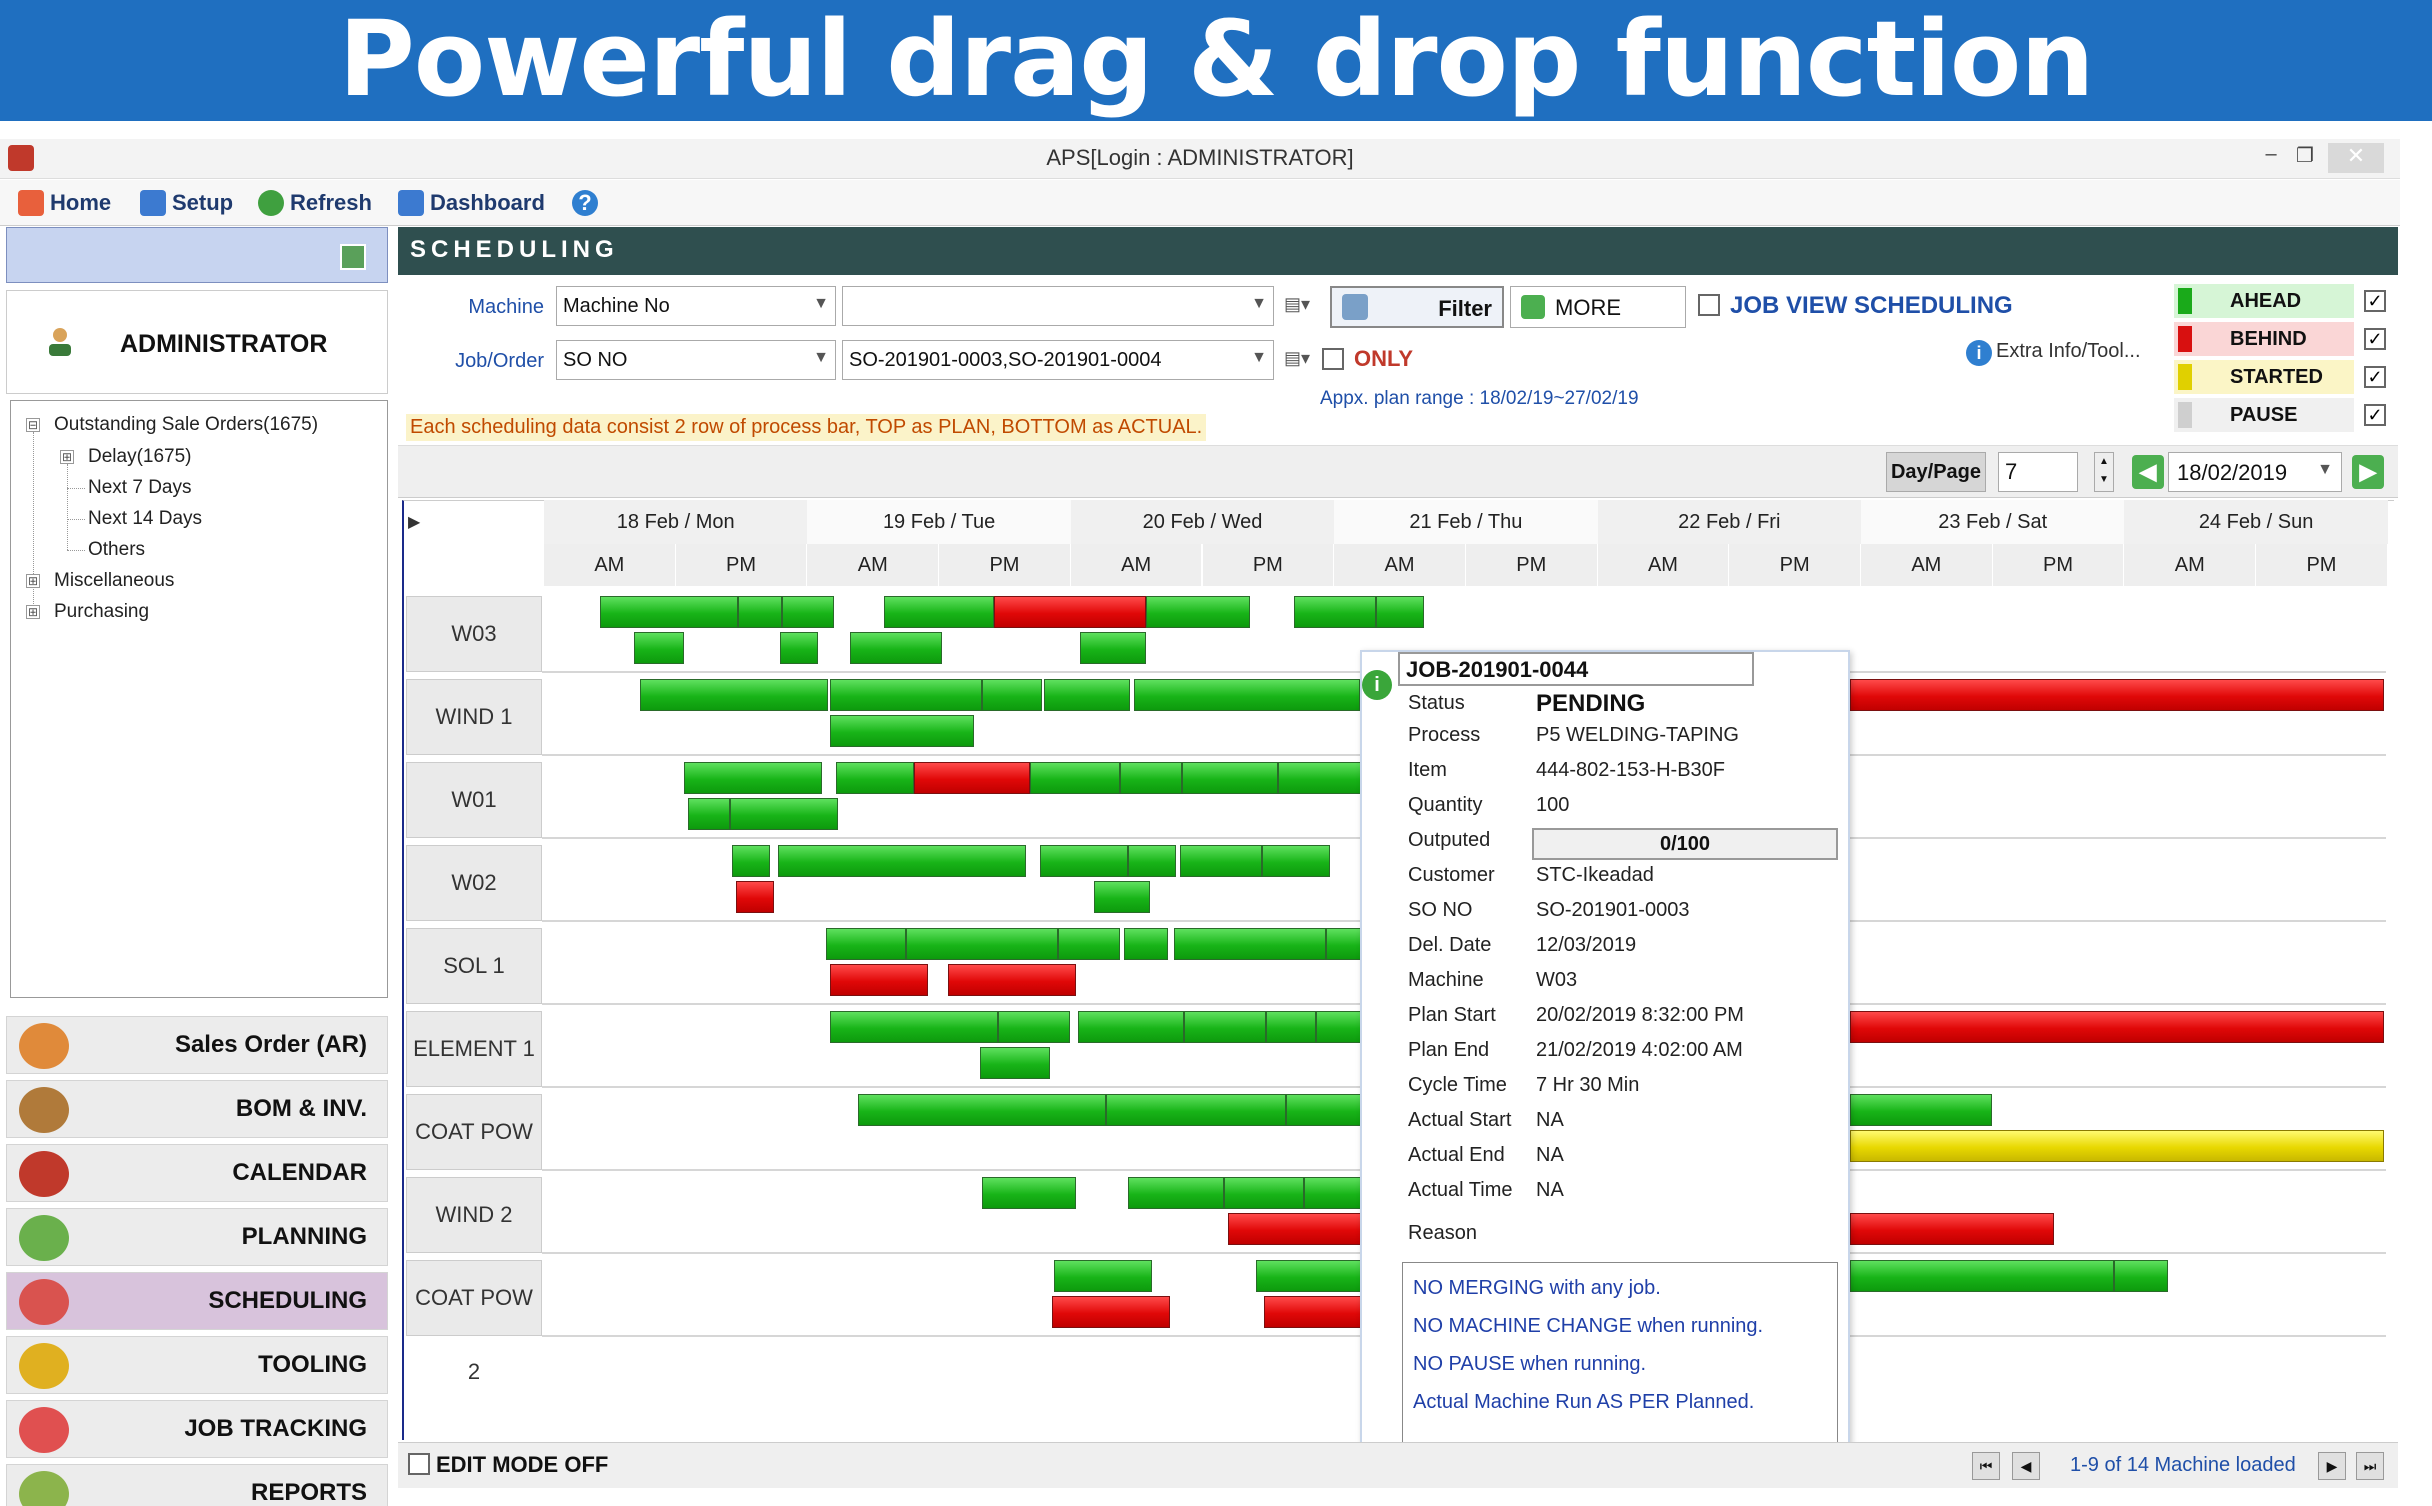 The height and width of the screenshot is (1506, 2432). What do you see at coordinates (2370, 1466) in the screenshot?
I see `last-page-button: ⏭` at bounding box center [2370, 1466].